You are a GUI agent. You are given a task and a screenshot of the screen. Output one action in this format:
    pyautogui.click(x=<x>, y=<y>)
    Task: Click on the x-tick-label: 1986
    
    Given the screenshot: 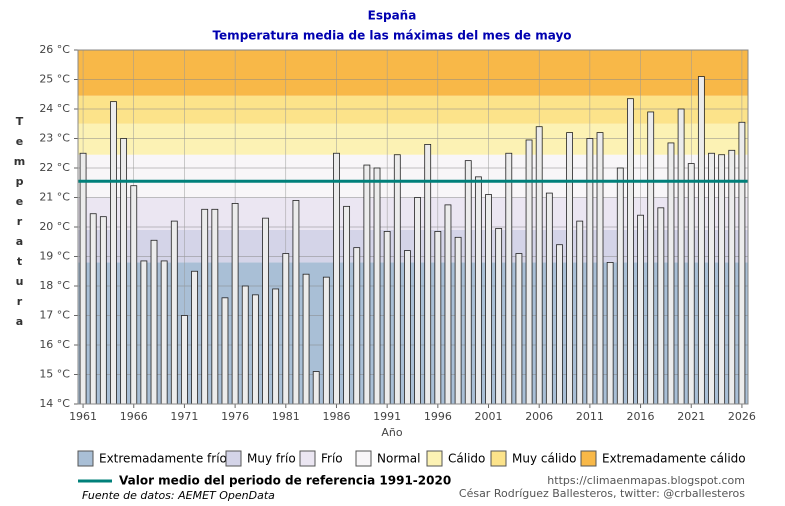 What is the action you would take?
    pyautogui.click(x=336, y=416)
    